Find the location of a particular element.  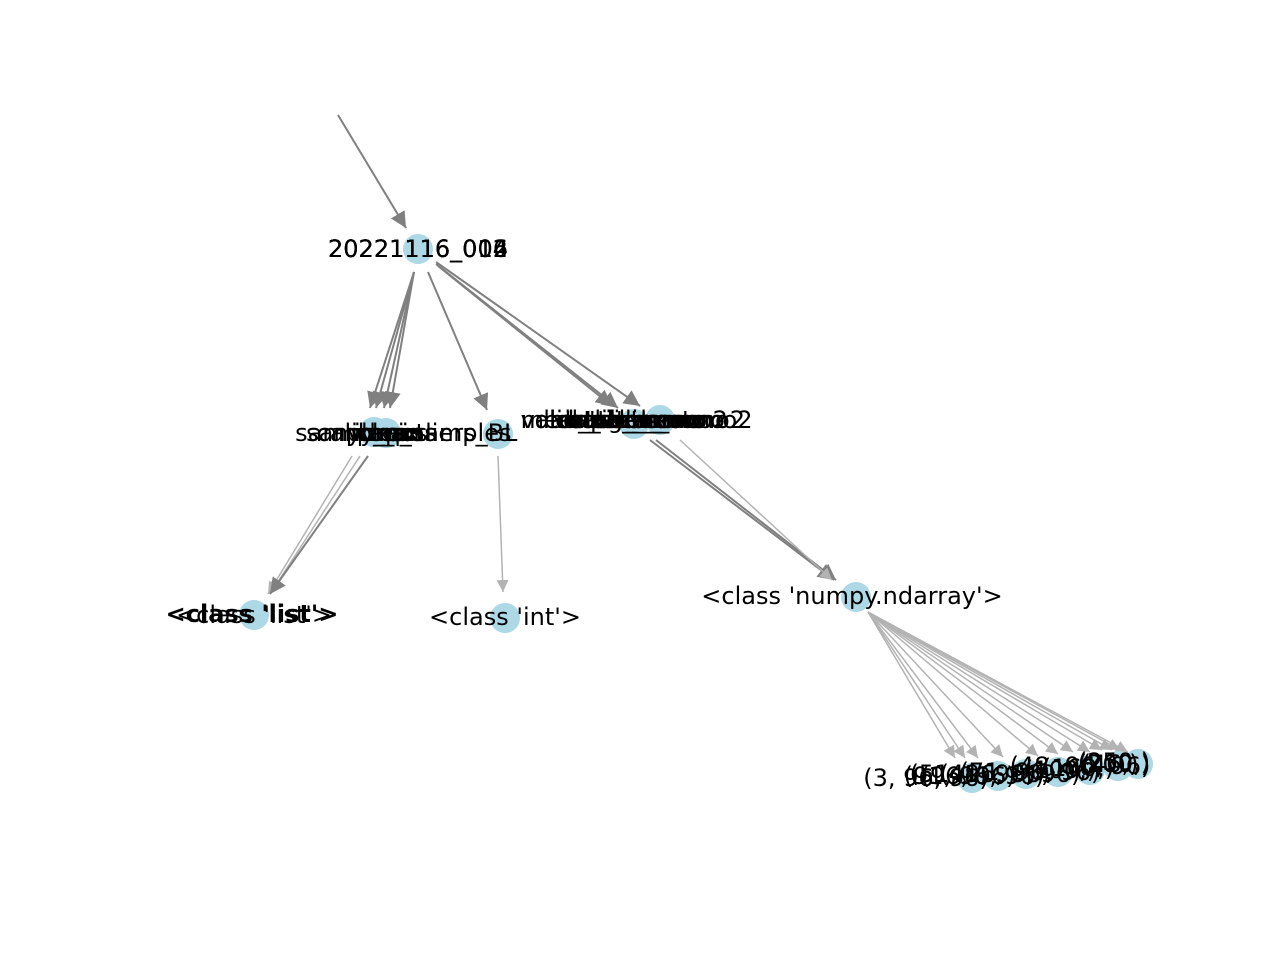

shape-label: (100,) is located at coordinates (1060, 770).